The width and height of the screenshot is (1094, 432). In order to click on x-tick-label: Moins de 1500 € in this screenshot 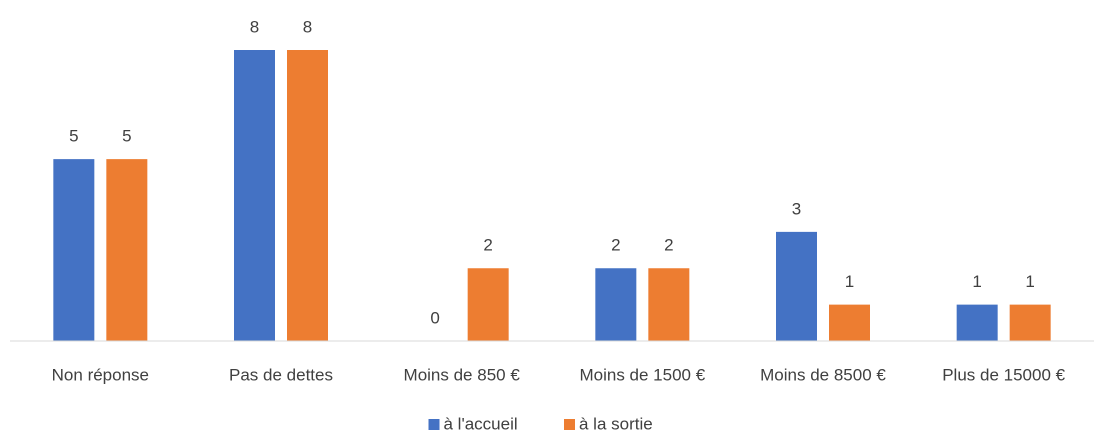, I will do `click(642, 374)`.